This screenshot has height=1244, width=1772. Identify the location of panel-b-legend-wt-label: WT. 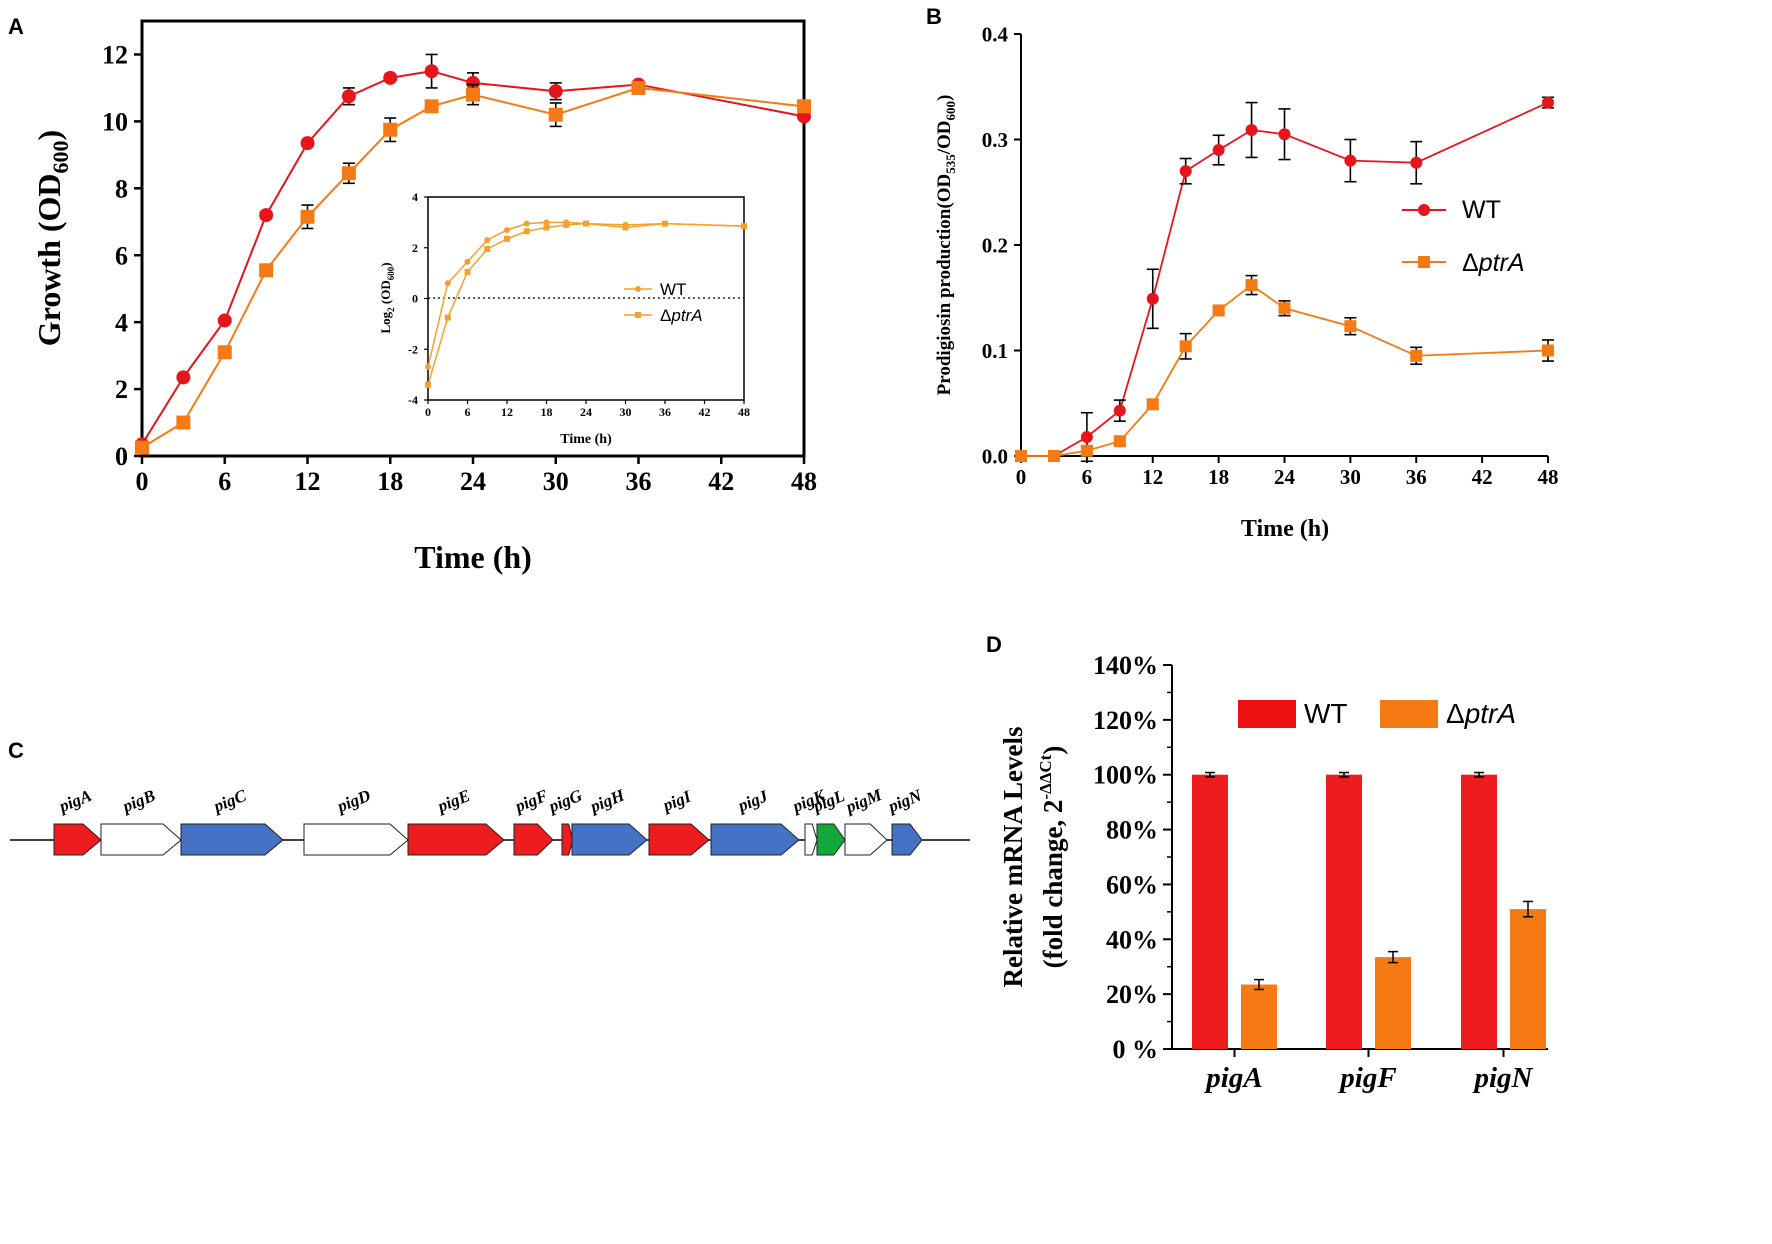
(1481, 210).